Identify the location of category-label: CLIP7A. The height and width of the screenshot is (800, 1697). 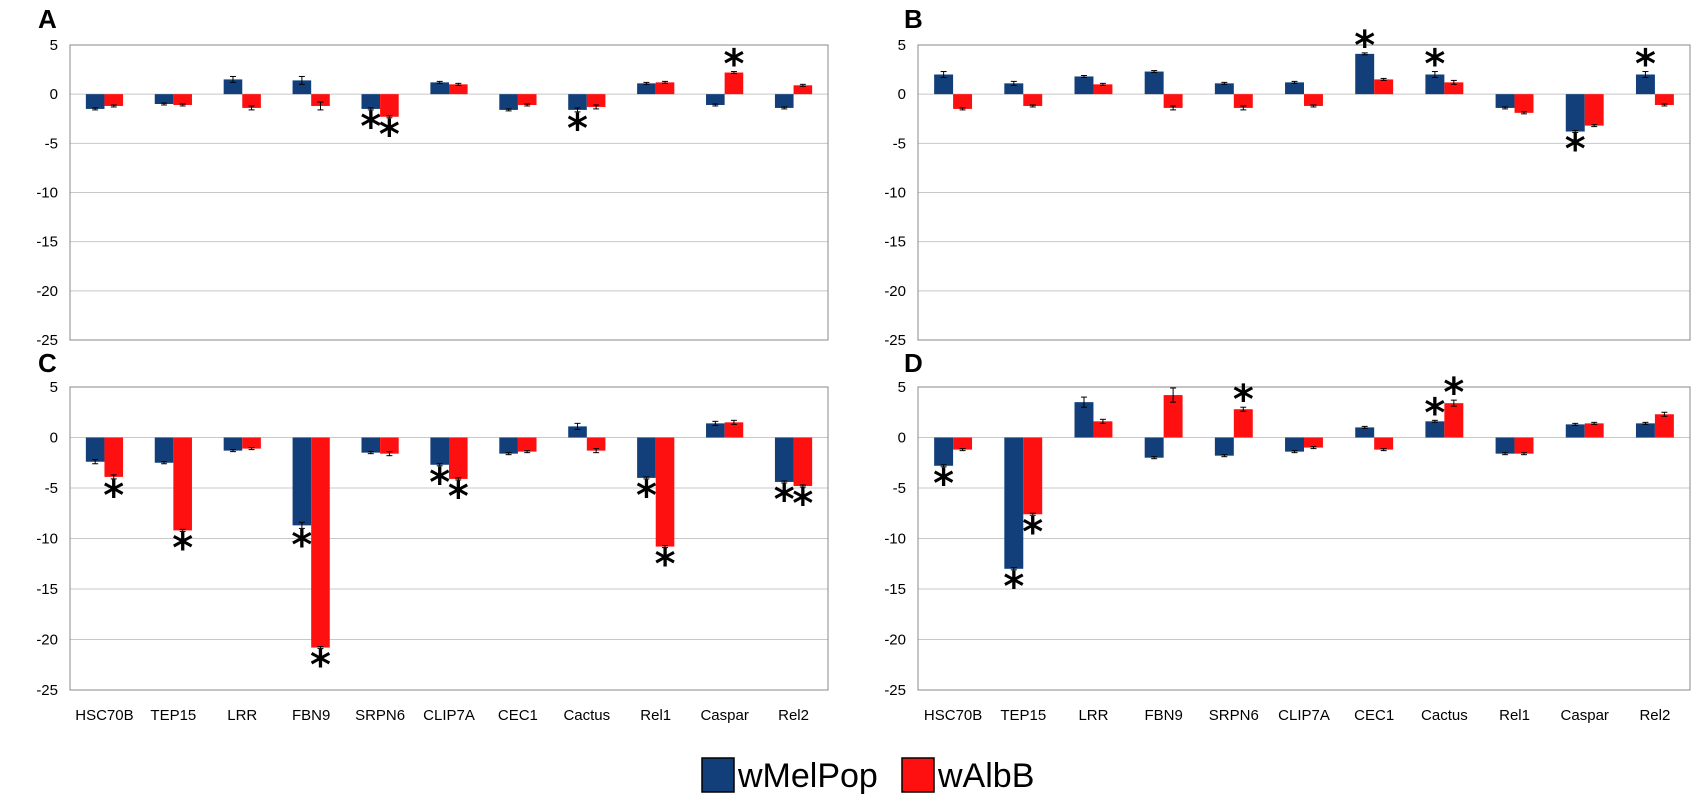
(1304, 715).